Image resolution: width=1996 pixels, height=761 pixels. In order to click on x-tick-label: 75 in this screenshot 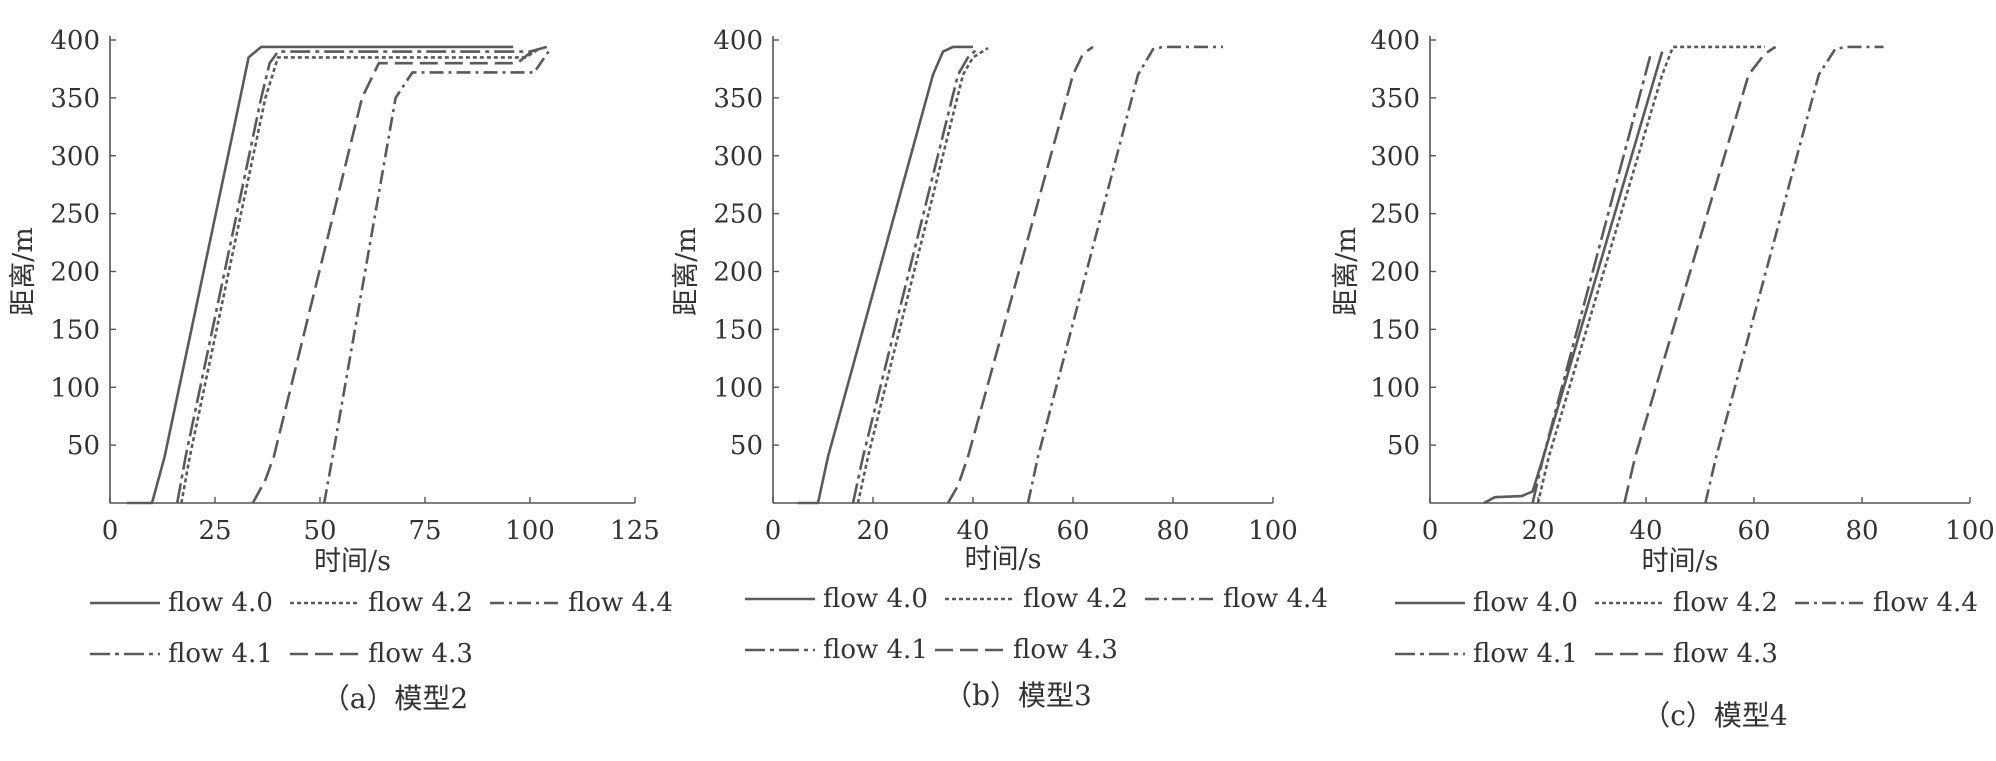, I will do `click(424, 531)`.